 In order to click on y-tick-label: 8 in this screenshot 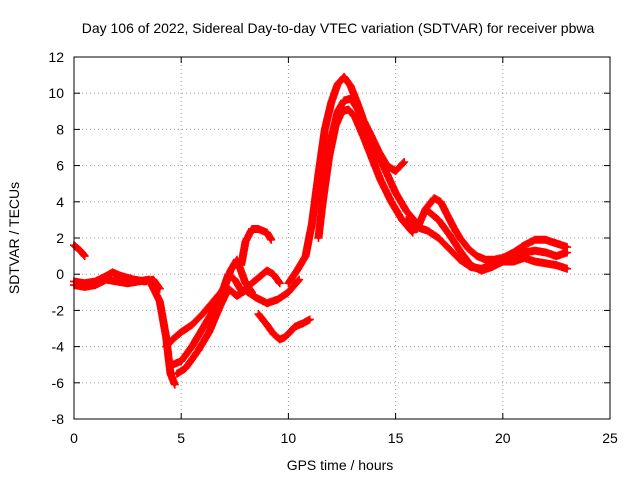, I will do `click(60, 129)`.